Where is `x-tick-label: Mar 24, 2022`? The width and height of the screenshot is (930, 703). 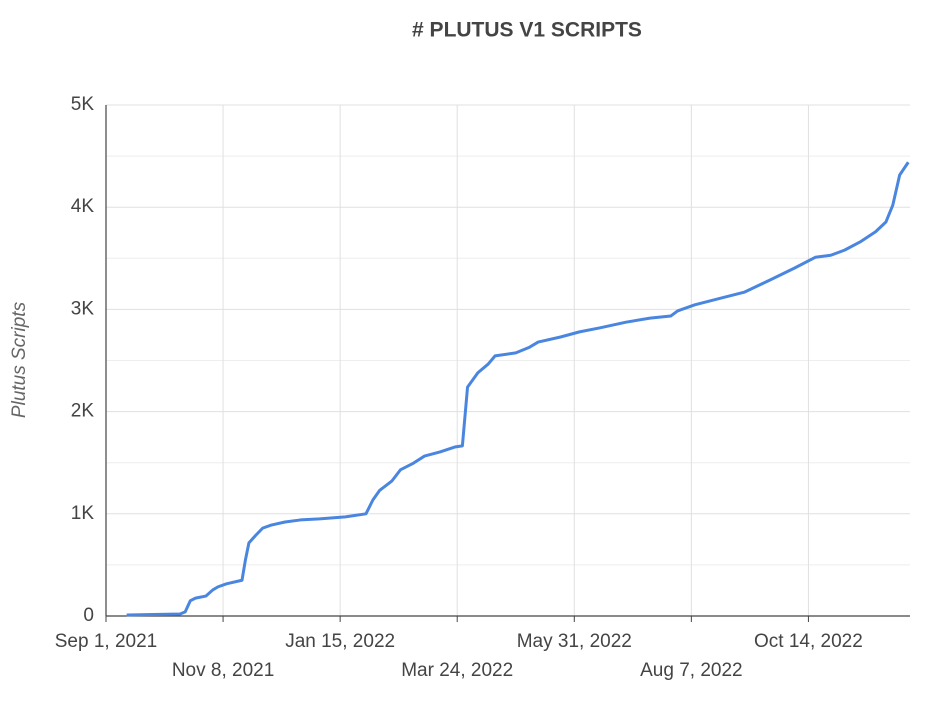 x-tick-label: Mar 24, 2022 is located at coordinates (457, 670).